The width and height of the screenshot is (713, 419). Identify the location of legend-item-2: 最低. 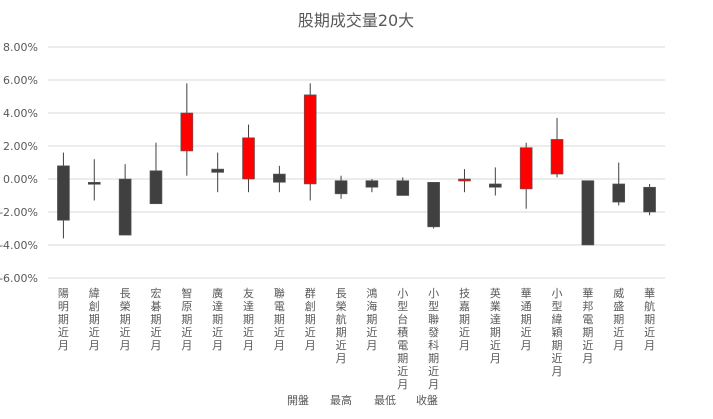
(385, 400).